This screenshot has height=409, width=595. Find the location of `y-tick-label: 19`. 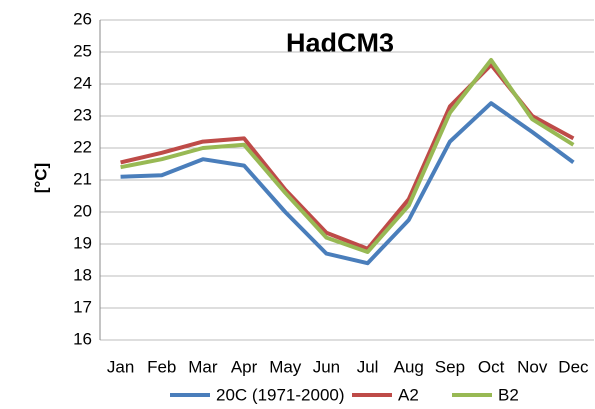

y-tick-label: 19 is located at coordinates (82, 242).